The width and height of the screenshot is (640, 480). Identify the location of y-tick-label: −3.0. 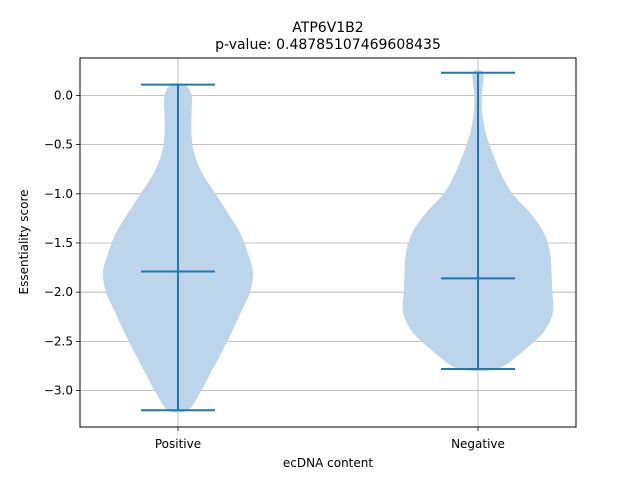
(58, 391).